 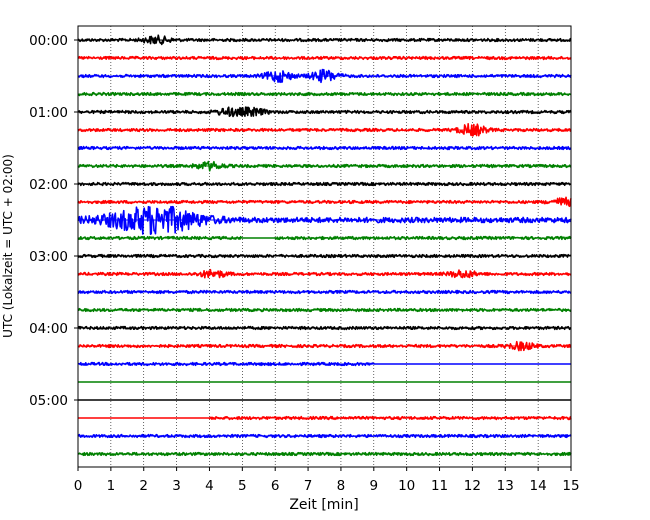 I want to click on y-axis-ticks: 00:00 01:00 02:00 03:00 04:00 05:00, so click(x=53, y=221).